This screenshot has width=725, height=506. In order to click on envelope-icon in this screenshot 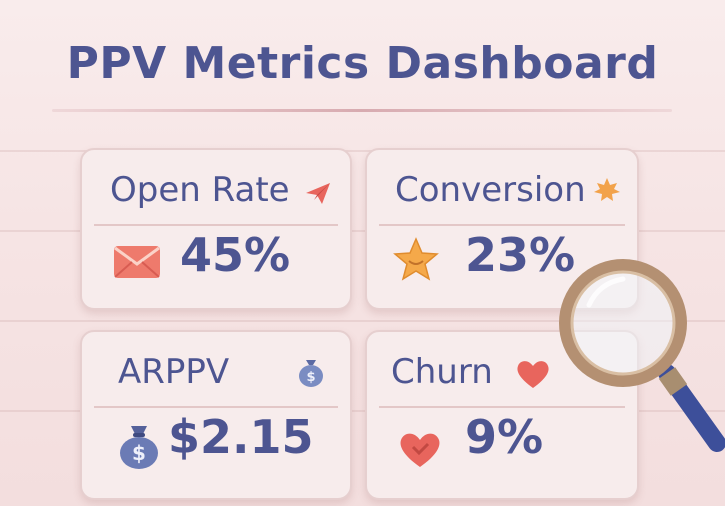, I will do `click(137, 262)`.